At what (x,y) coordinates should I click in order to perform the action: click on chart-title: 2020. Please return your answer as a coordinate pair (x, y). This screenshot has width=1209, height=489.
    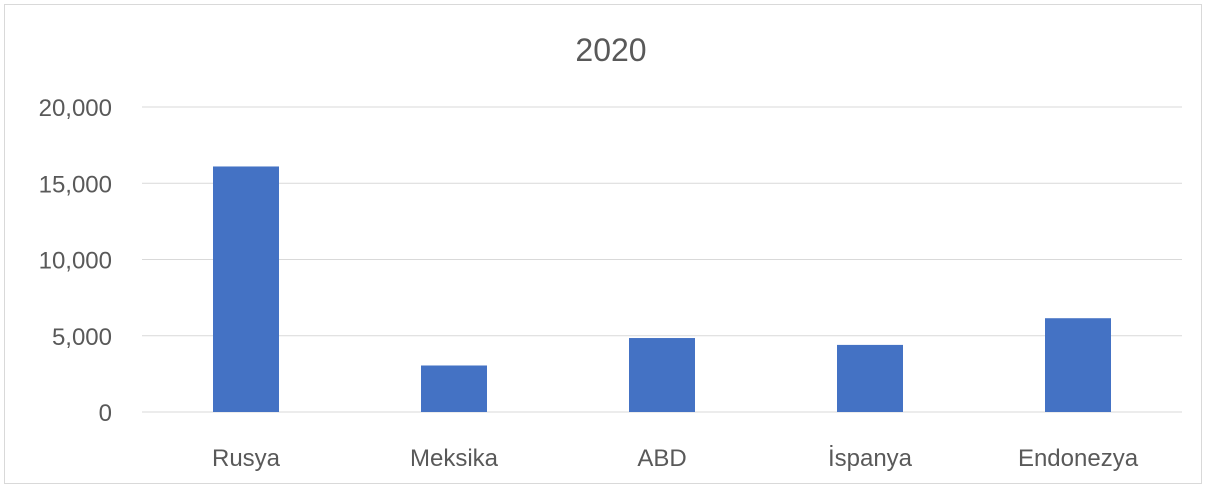
    Looking at the image, I should click on (610, 50).